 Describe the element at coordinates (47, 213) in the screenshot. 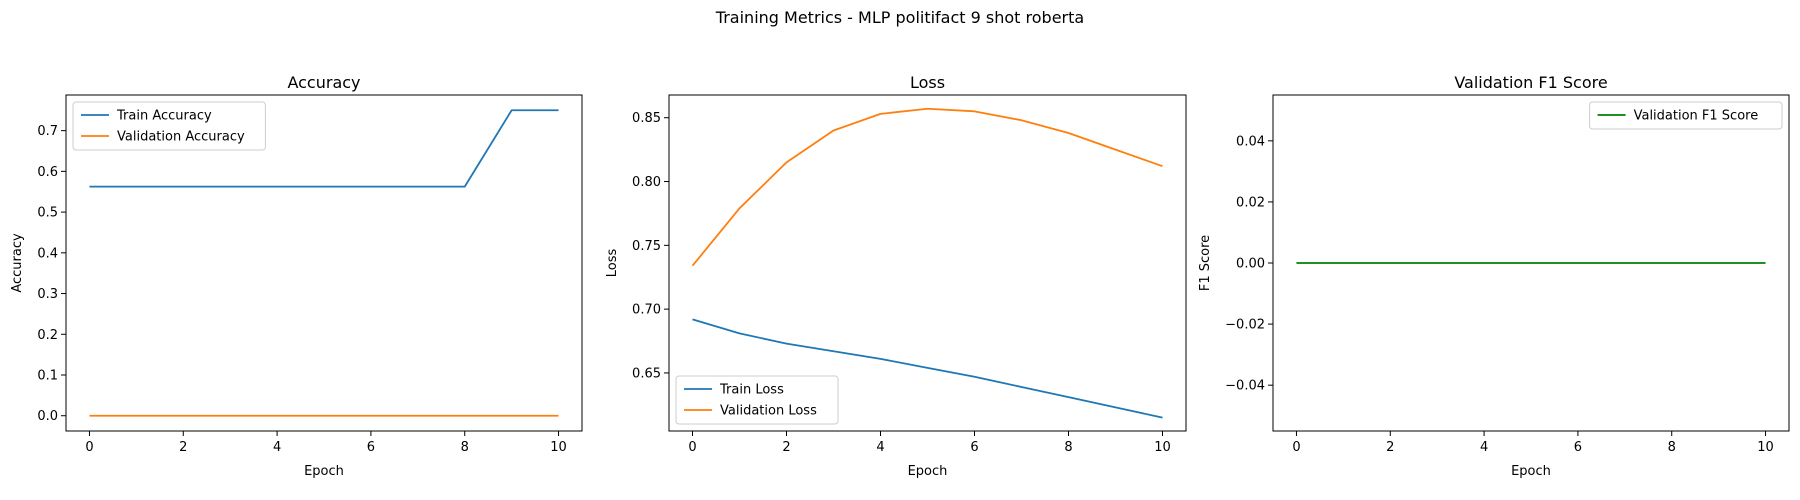

I see `y-tick-label: 0.5` at that location.